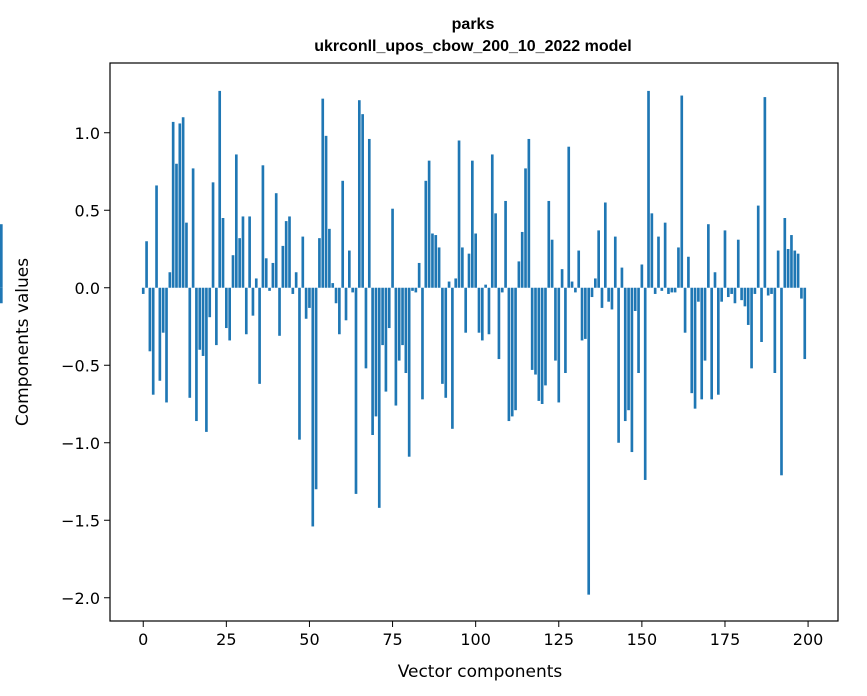  I want to click on x-tick-label: 0, so click(143, 639).